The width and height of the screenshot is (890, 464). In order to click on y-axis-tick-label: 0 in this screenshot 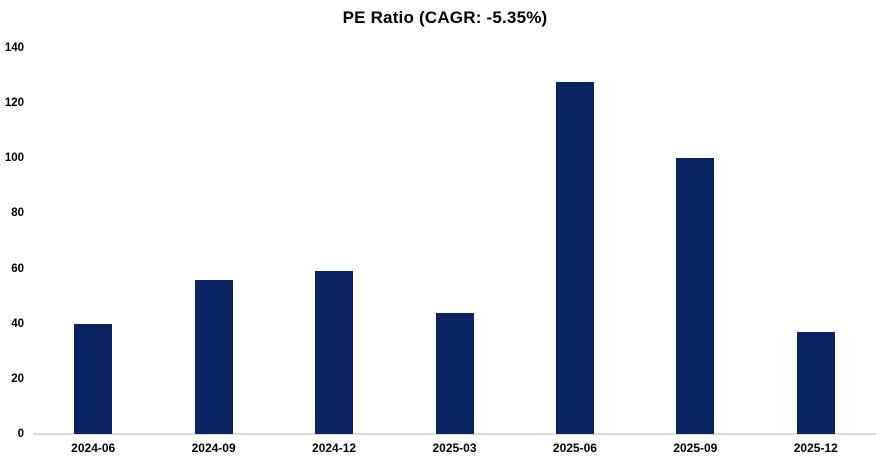, I will do `click(20, 434)`.